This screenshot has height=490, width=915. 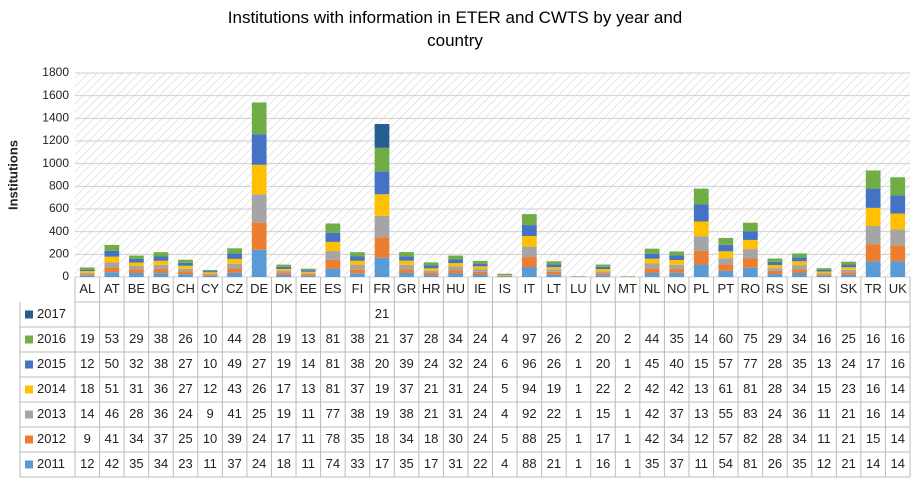 I want to click on x-tick-label: UK, so click(x=898, y=288).